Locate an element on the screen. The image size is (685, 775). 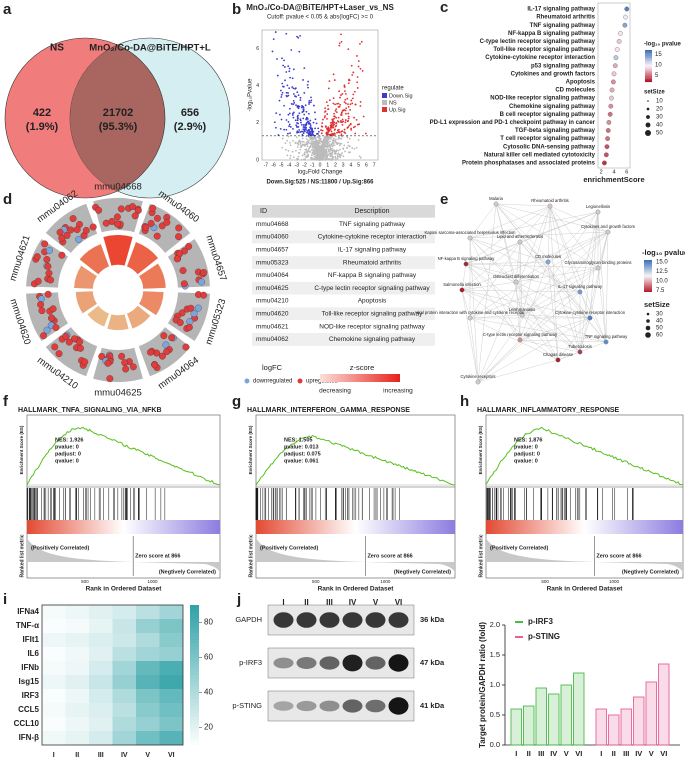
group-label: VI is located at coordinates (399, 602).